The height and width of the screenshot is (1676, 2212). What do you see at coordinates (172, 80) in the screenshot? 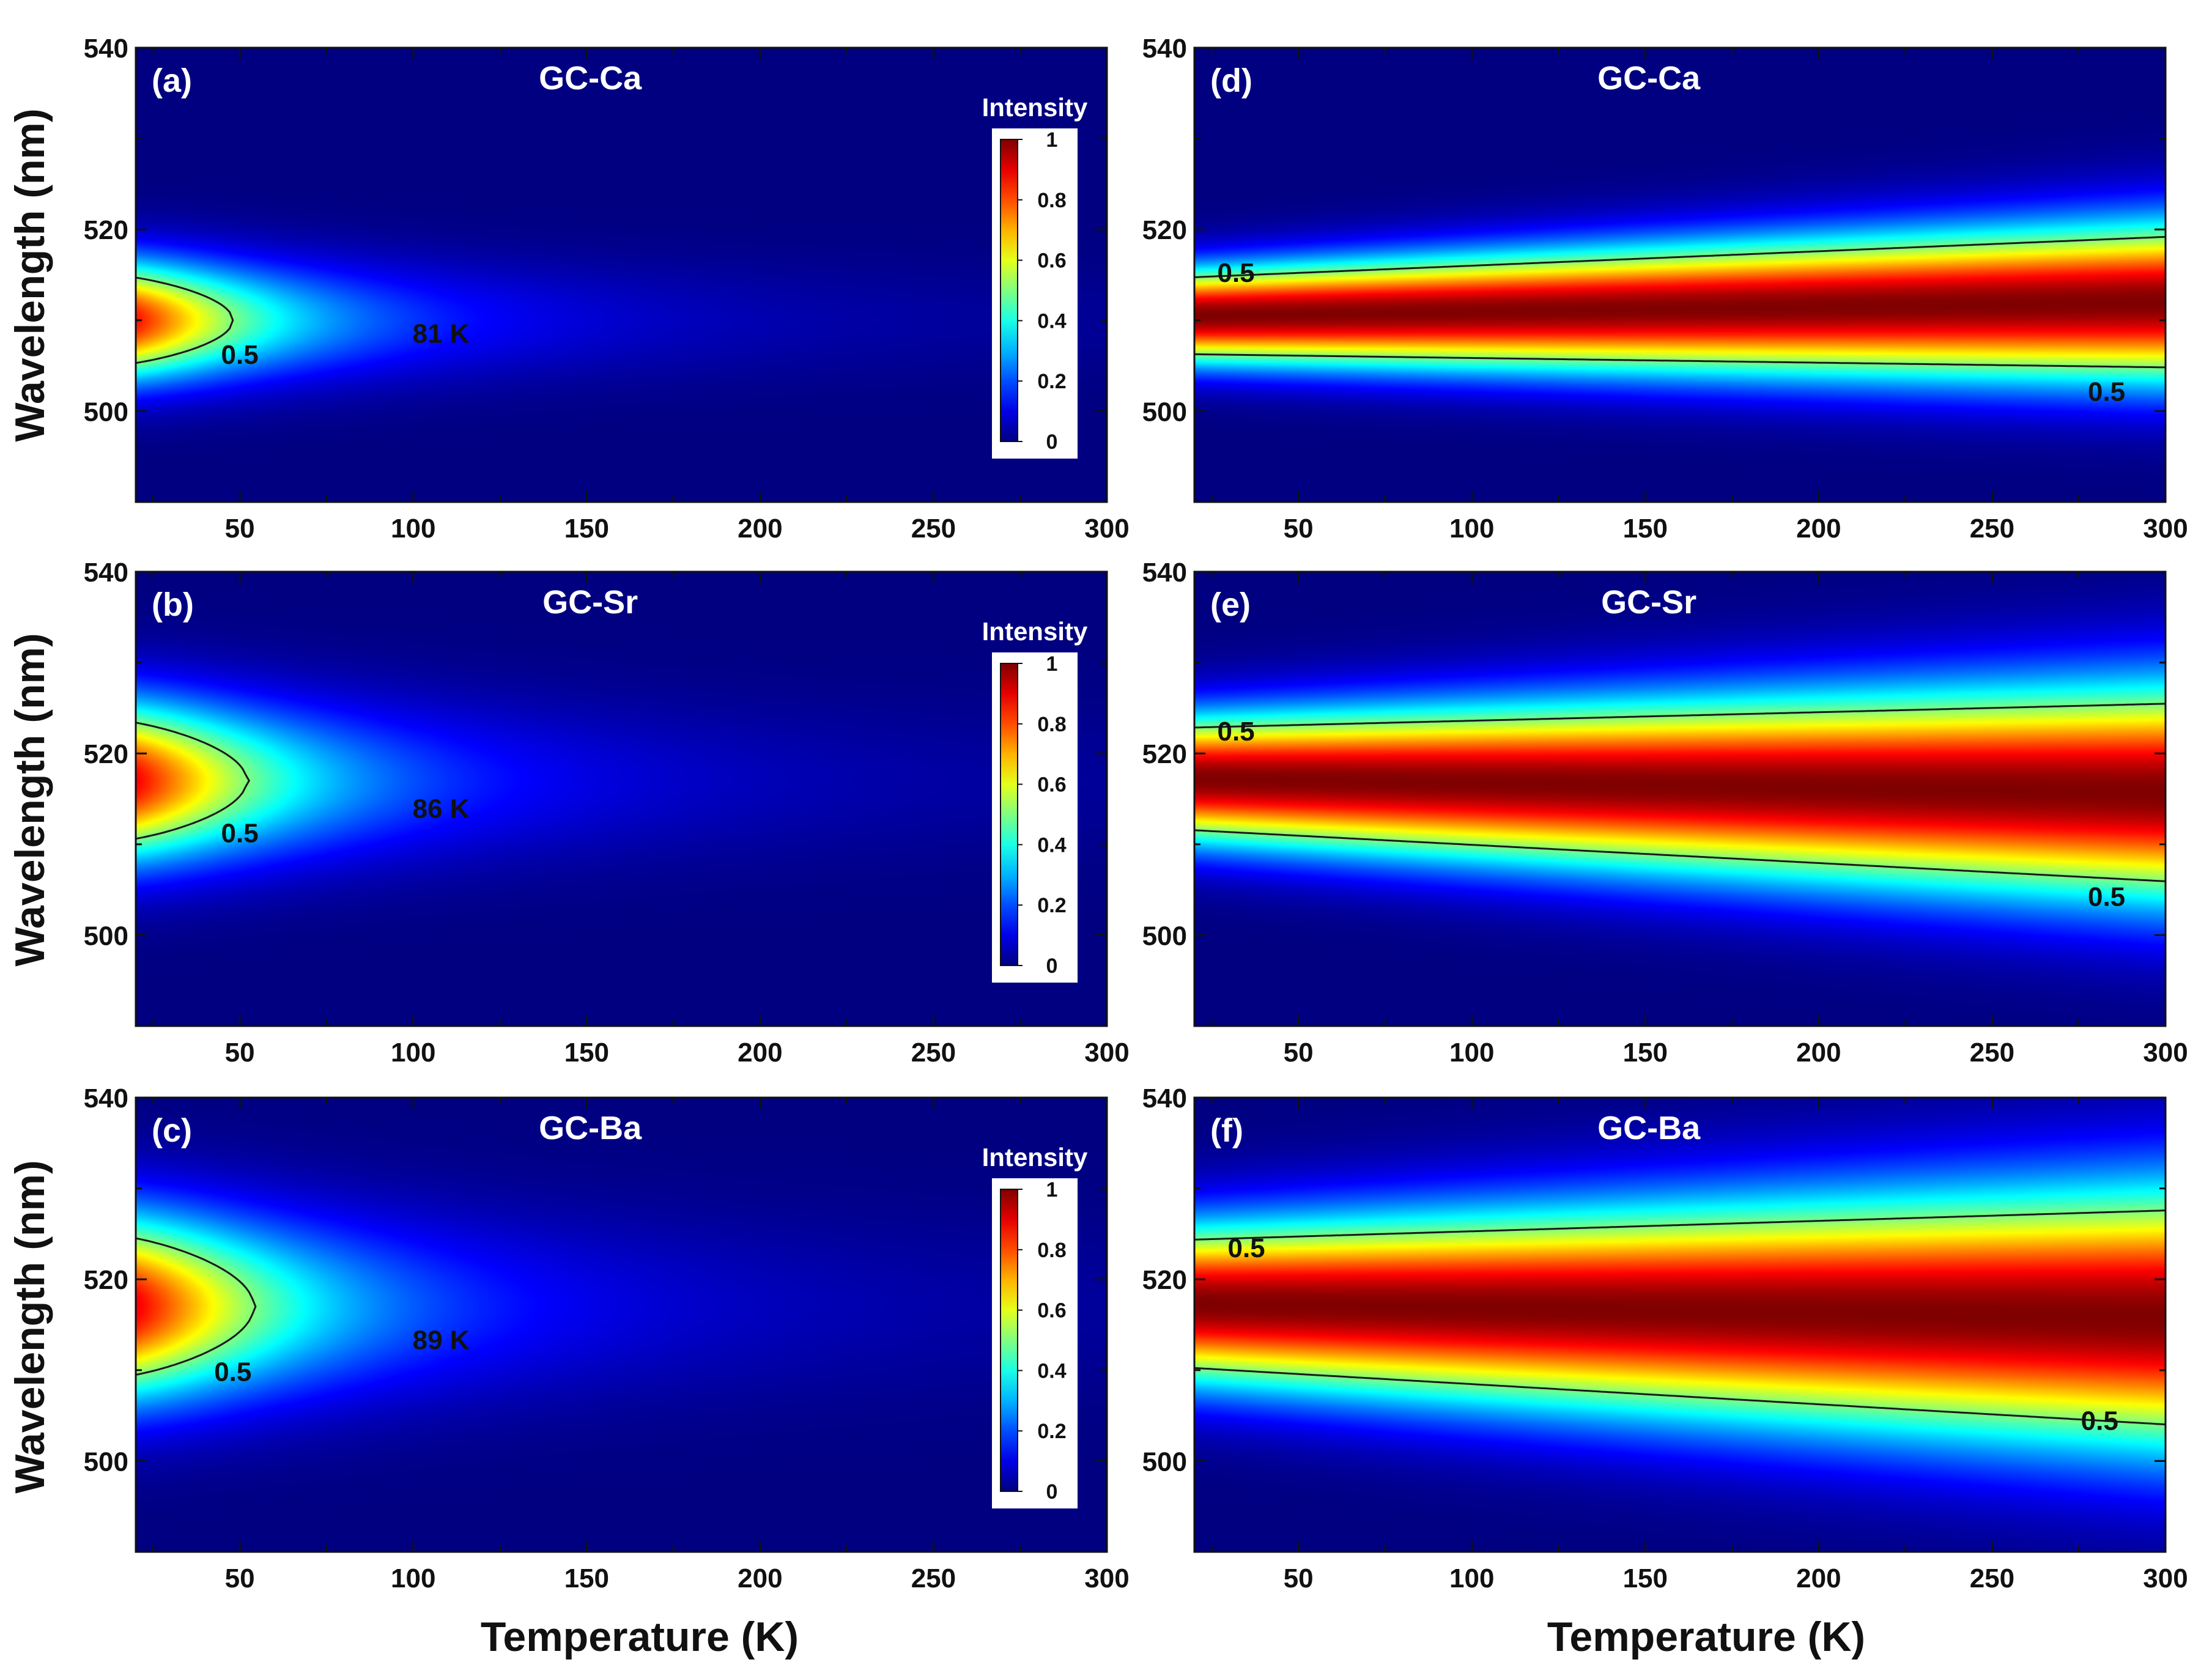
I see `panel-label-a: (a)` at bounding box center [172, 80].